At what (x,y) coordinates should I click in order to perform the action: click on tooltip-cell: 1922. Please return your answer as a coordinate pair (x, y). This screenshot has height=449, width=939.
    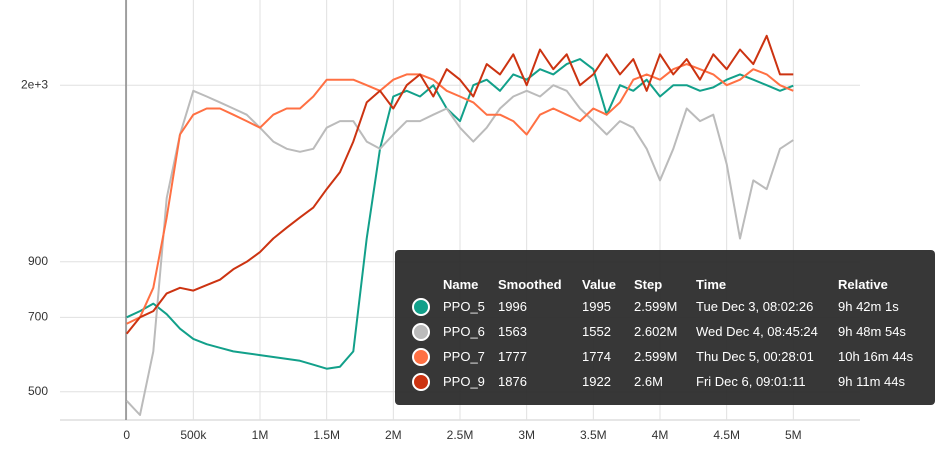
    Looking at the image, I should click on (596, 381).